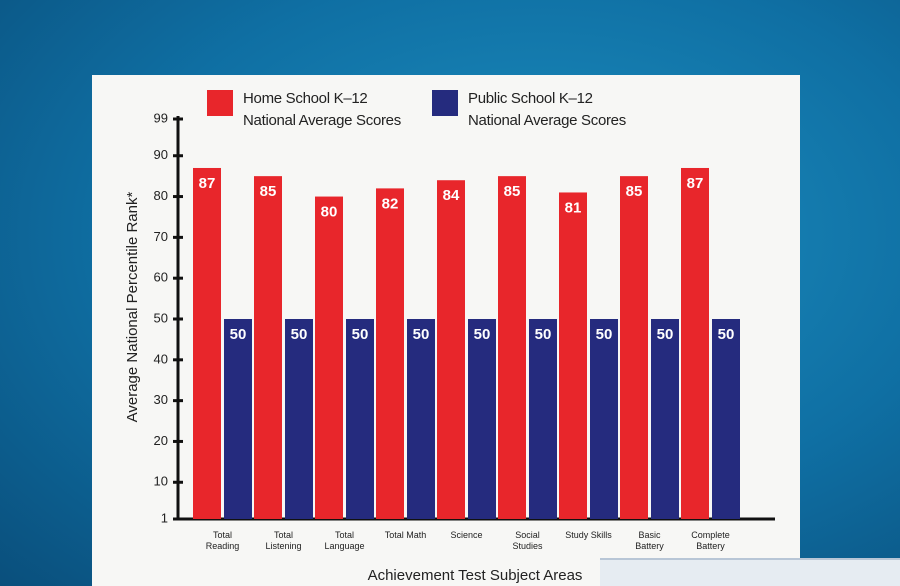  I want to click on taskbar, so click(750, 572).